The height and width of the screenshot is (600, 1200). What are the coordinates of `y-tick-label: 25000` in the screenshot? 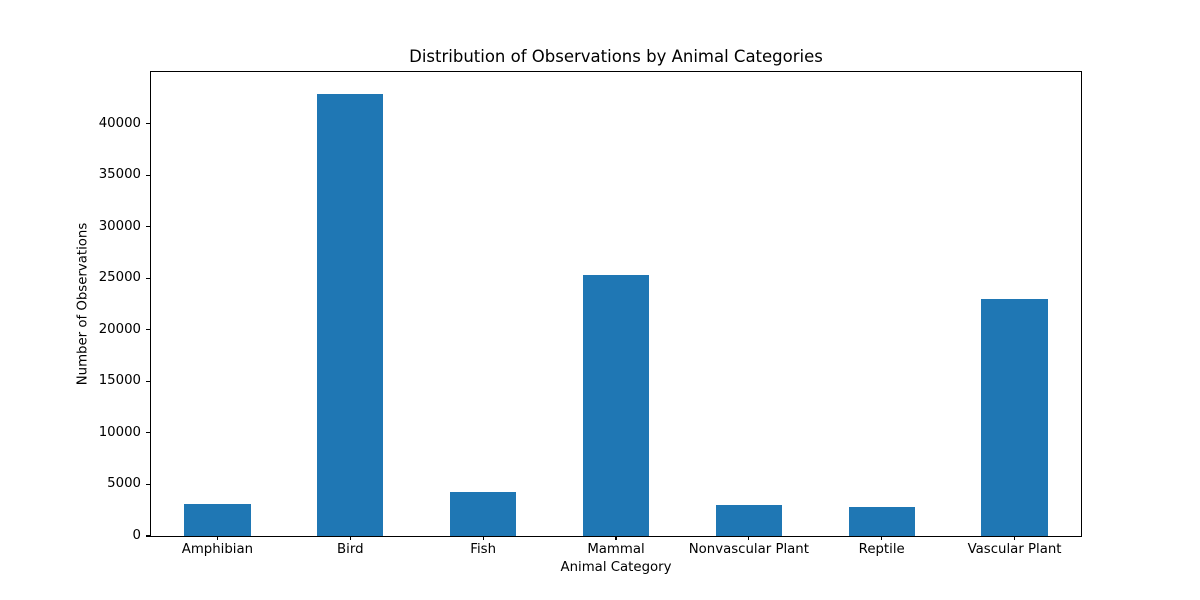 It's located at (119, 278).